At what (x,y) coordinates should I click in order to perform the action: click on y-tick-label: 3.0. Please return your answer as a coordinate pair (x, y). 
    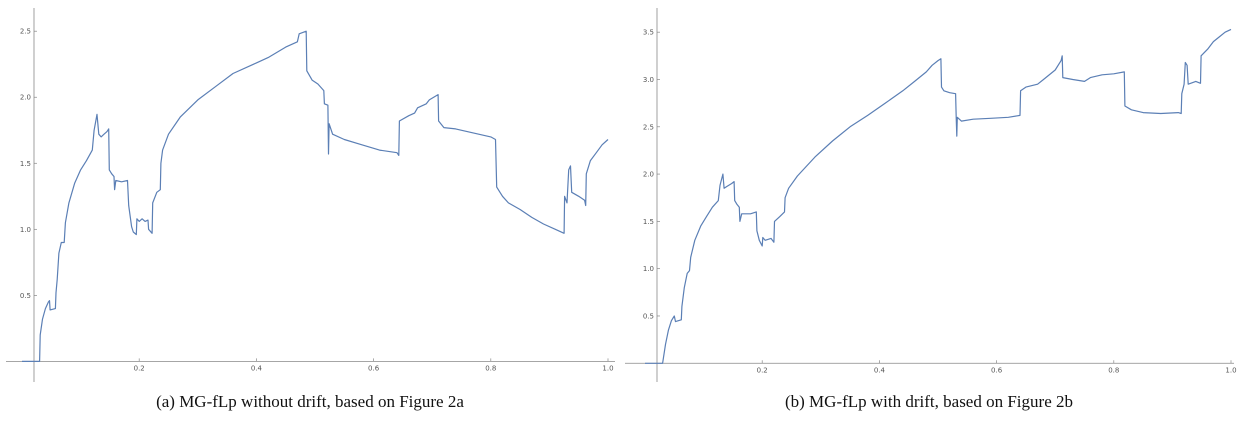
    Looking at the image, I should click on (648, 80).